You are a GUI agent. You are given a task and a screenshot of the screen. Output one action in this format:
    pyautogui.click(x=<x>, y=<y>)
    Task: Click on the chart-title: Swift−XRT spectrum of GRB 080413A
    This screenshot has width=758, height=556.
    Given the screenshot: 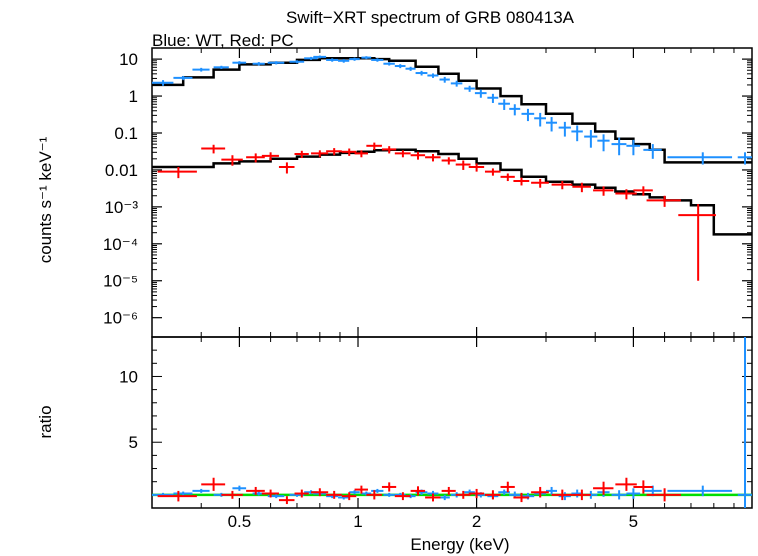 What is the action you would take?
    pyautogui.click(x=430, y=17)
    